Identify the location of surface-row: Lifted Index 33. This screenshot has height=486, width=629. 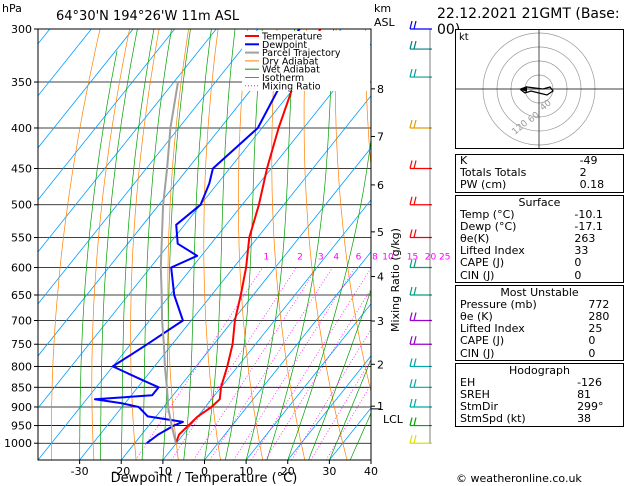
(540, 251).